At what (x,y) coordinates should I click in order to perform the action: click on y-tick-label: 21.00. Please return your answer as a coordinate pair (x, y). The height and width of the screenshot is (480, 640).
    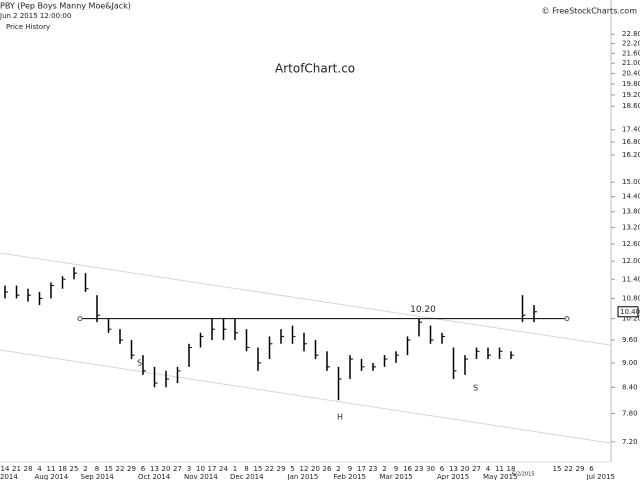
    Looking at the image, I should click on (631, 63).